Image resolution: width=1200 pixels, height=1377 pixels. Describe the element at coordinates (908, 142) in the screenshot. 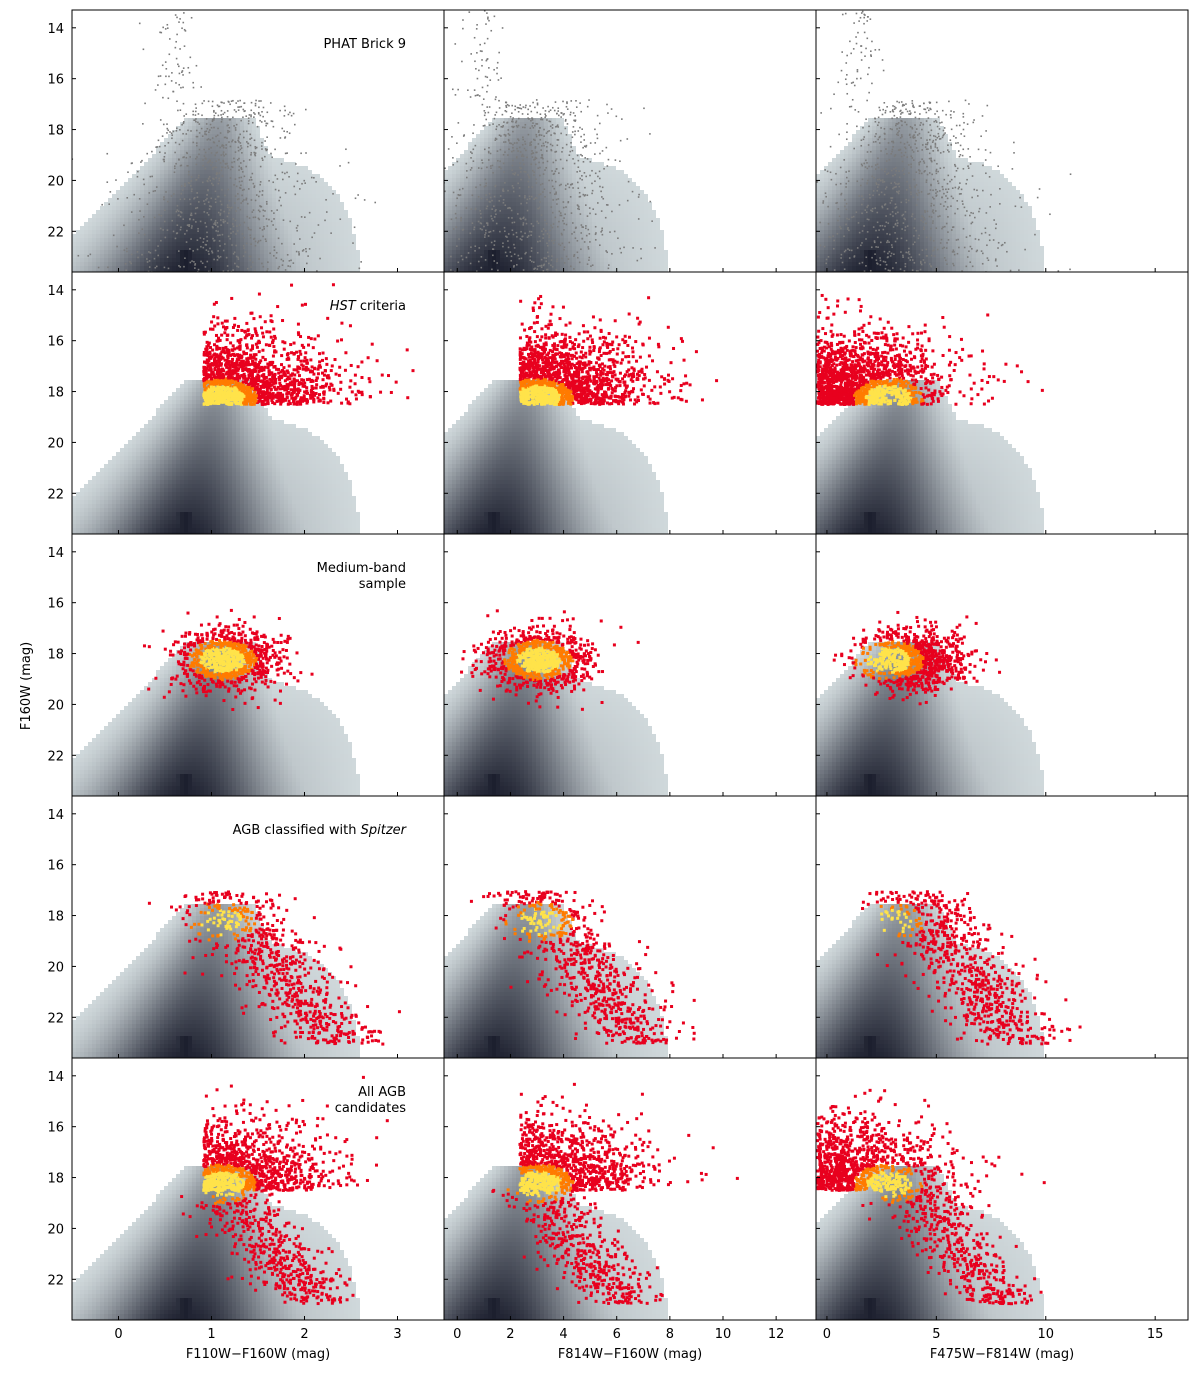

I see `panel-r0-c2` at that location.